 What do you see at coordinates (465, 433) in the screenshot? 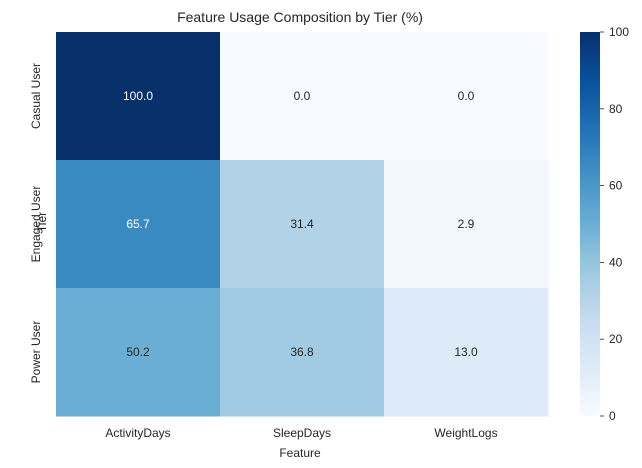
I see `x-tick-label: WeightLogs` at bounding box center [465, 433].